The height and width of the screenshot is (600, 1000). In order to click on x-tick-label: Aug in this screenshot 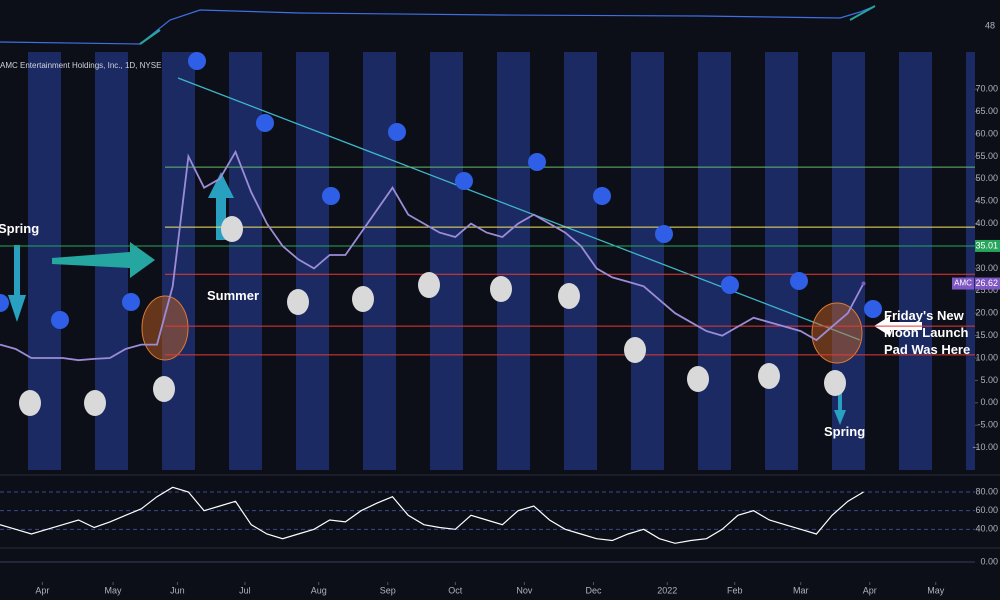, I will do `click(319, 590)`.